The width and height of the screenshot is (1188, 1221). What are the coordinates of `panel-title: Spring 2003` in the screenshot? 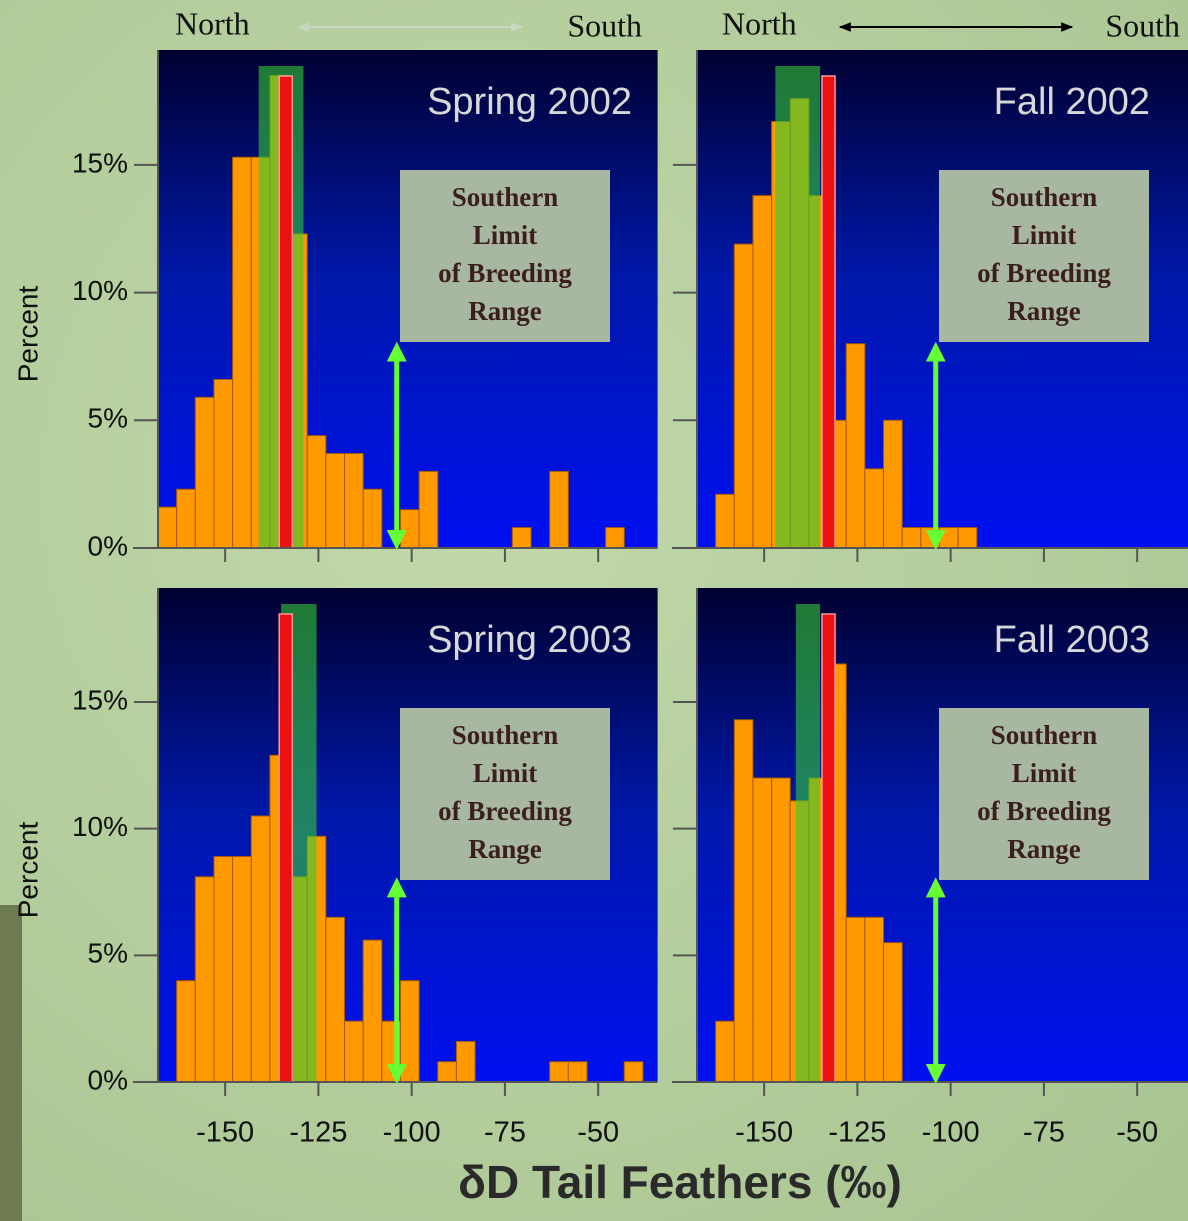 It's located at (529, 640).